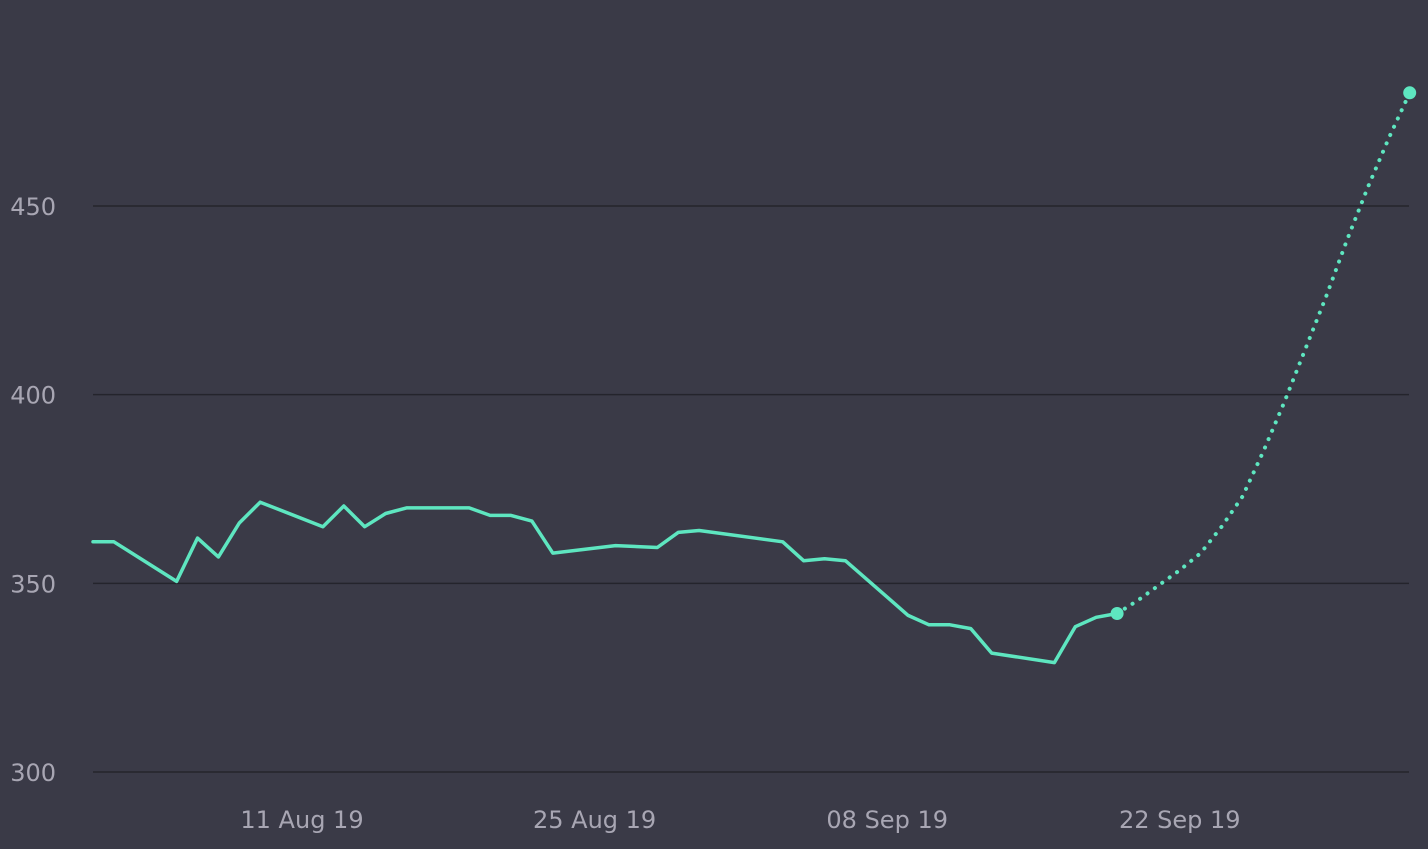 This screenshot has height=849, width=1428. I want to click on y-tick-label-300: 300, so click(33, 773).